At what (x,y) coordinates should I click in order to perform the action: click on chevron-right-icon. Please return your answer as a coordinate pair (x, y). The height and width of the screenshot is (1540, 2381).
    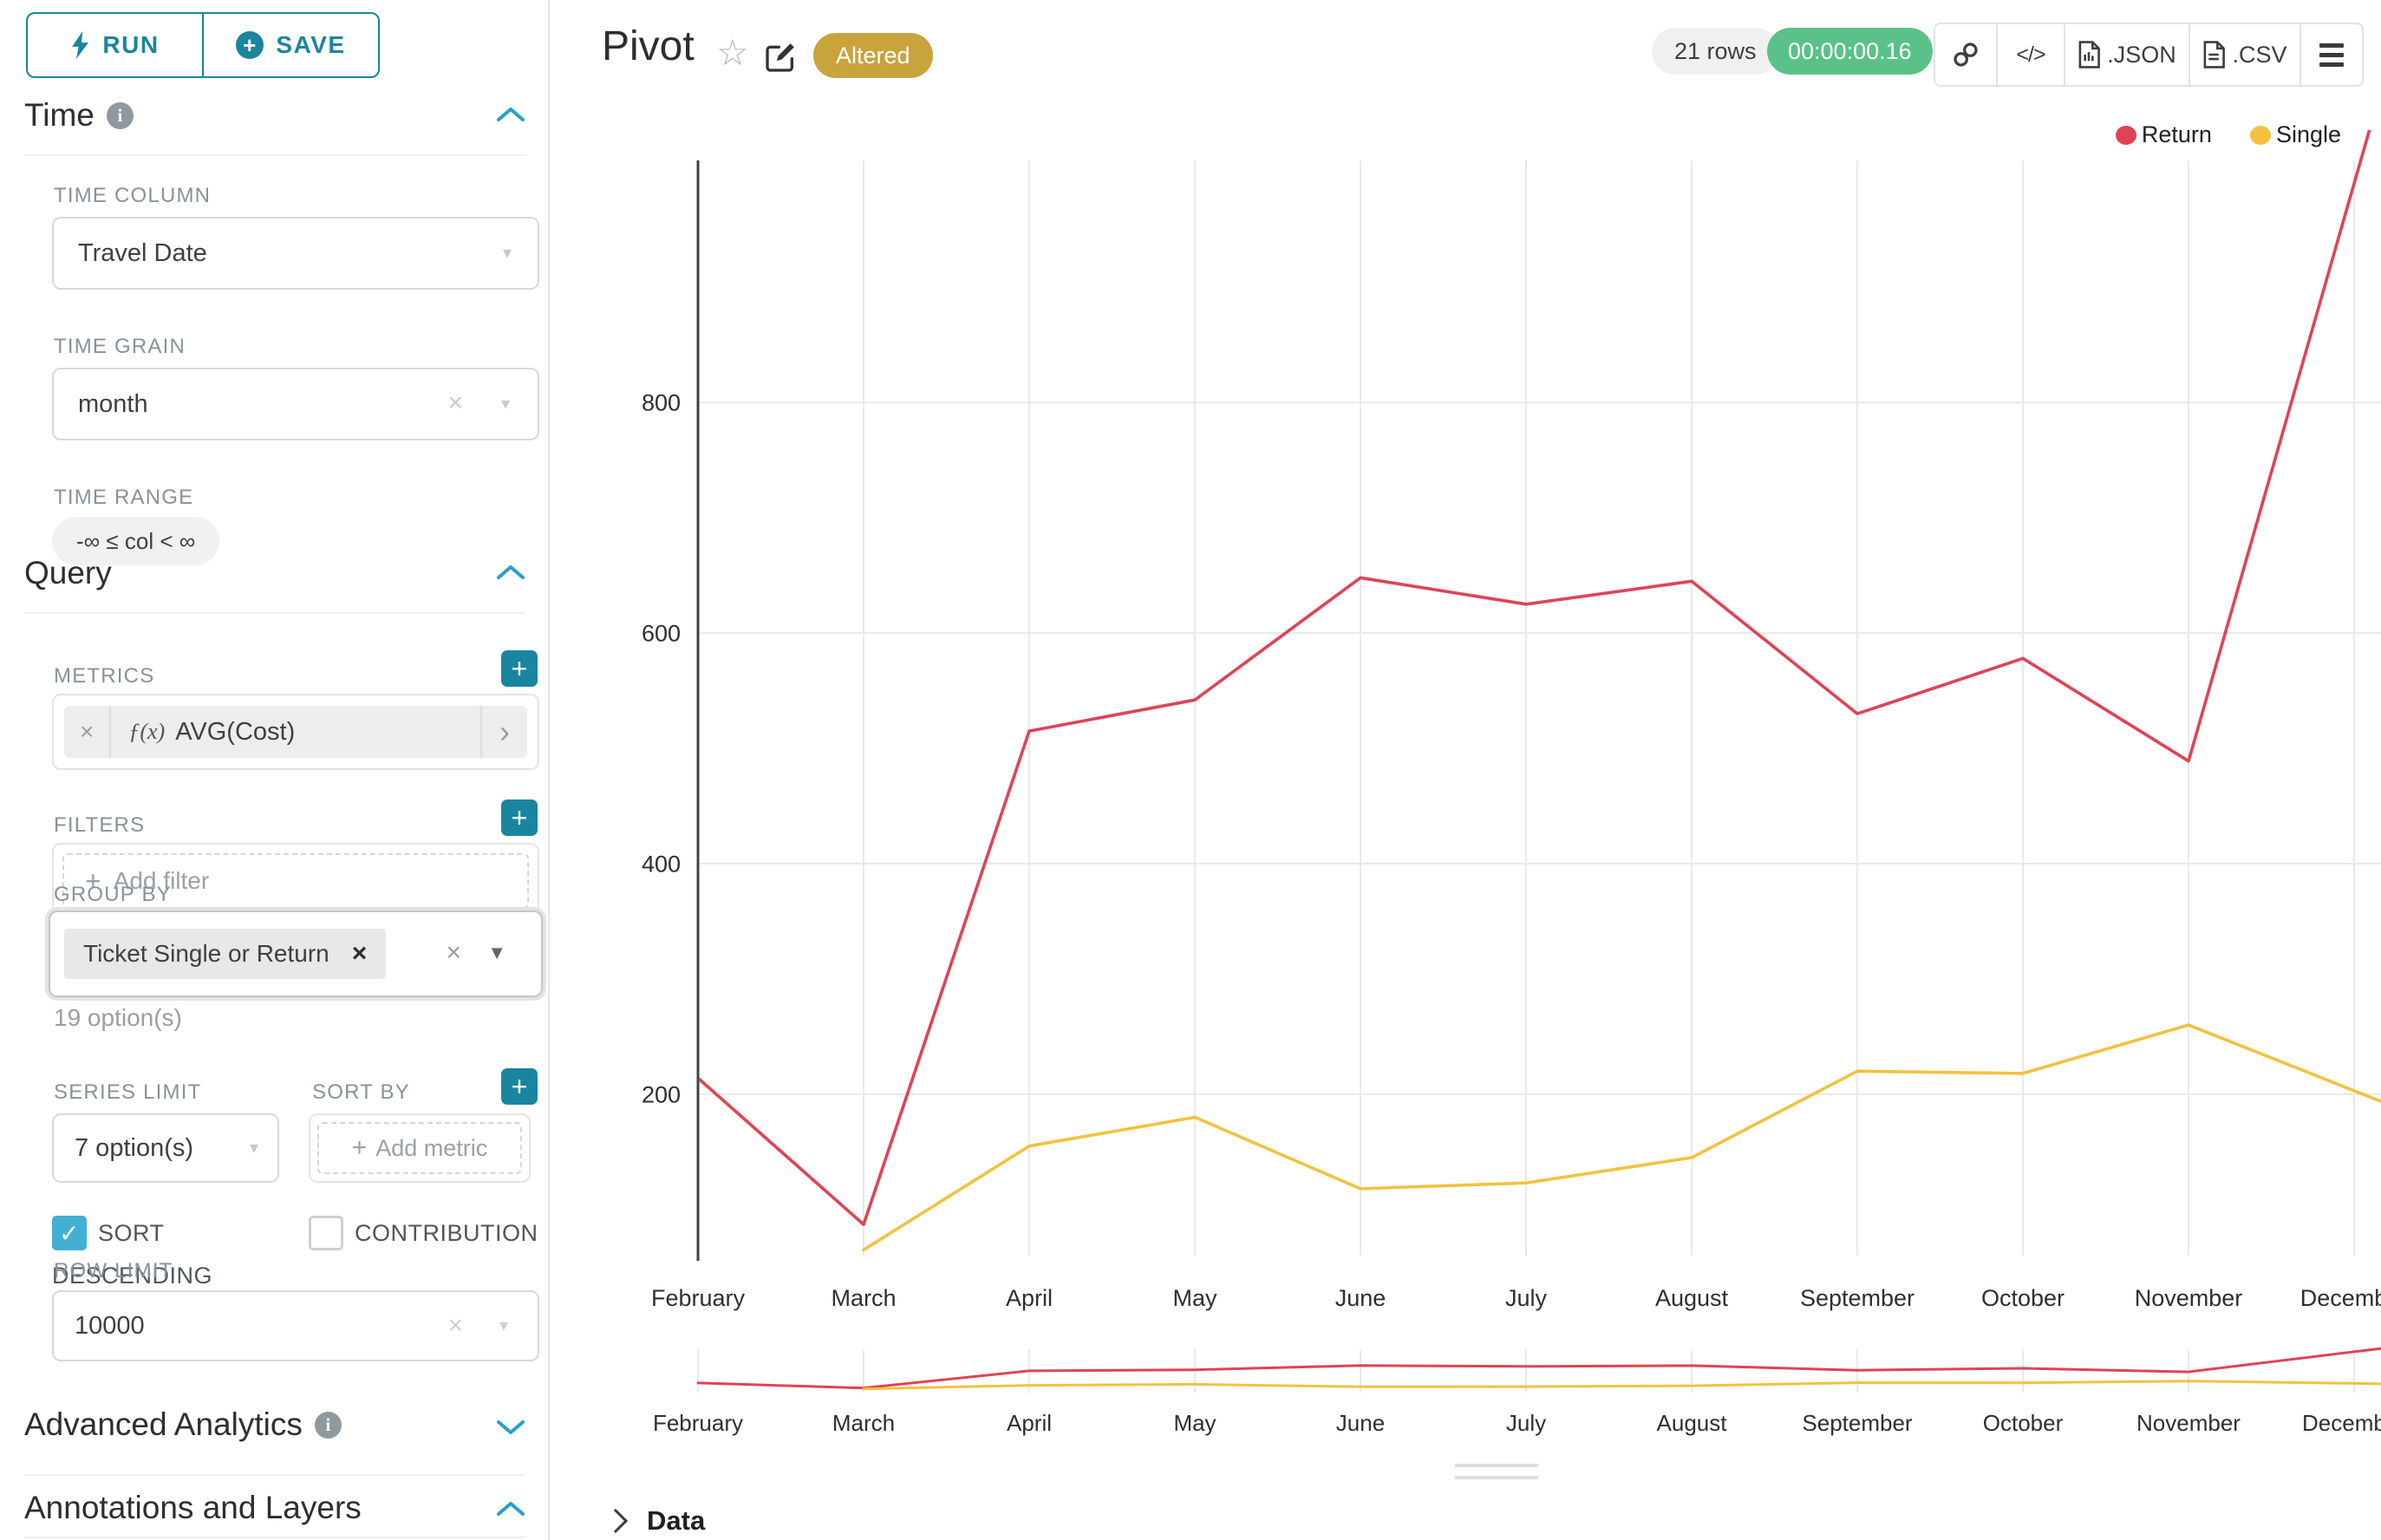
    Looking at the image, I should click on (616, 1521).